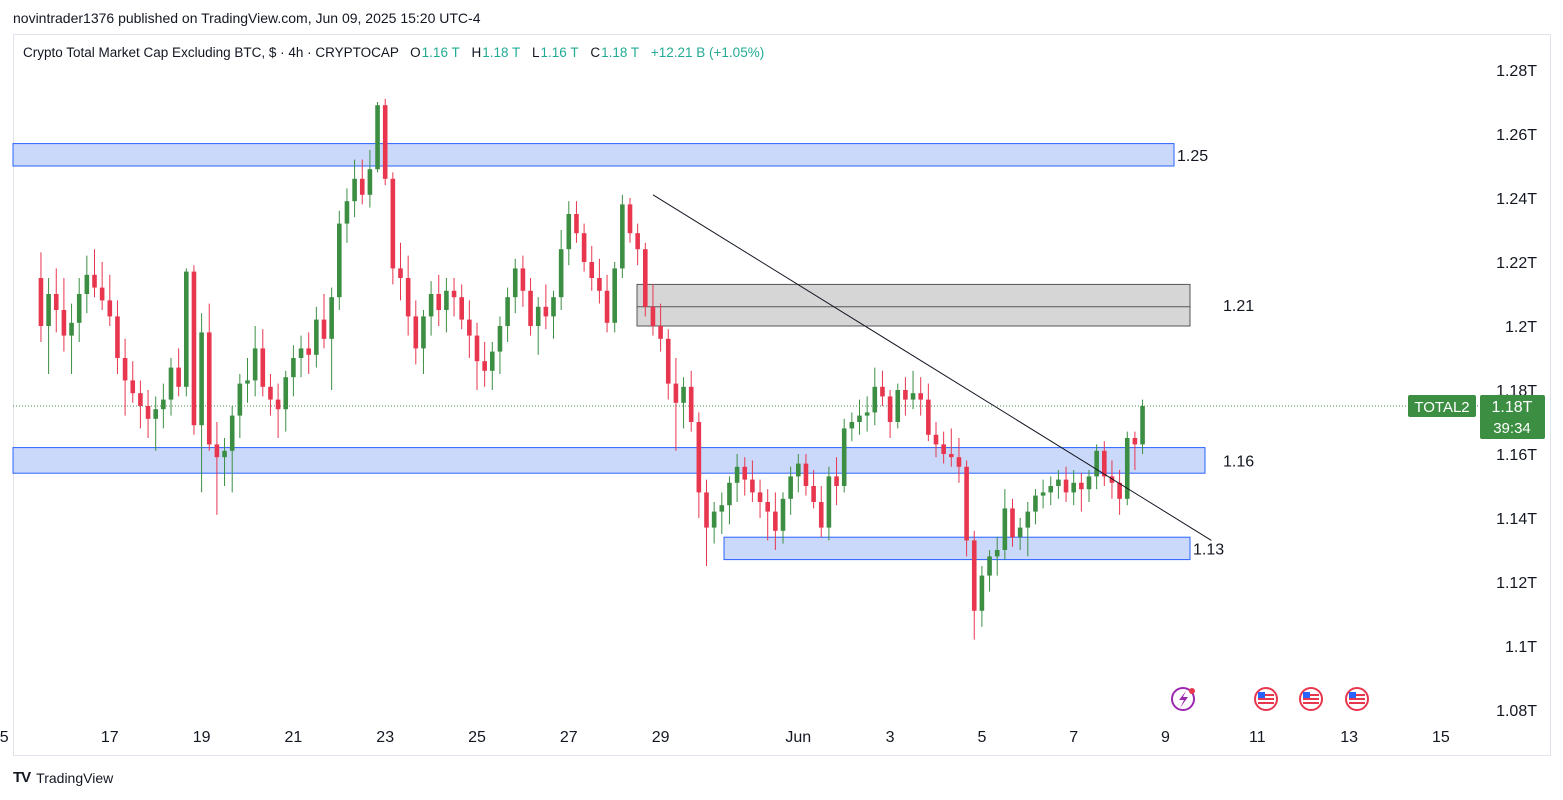 This screenshot has height=800, width=1563. Describe the element at coordinates (913, 305) in the screenshot. I see `zone-1.21` at that location.